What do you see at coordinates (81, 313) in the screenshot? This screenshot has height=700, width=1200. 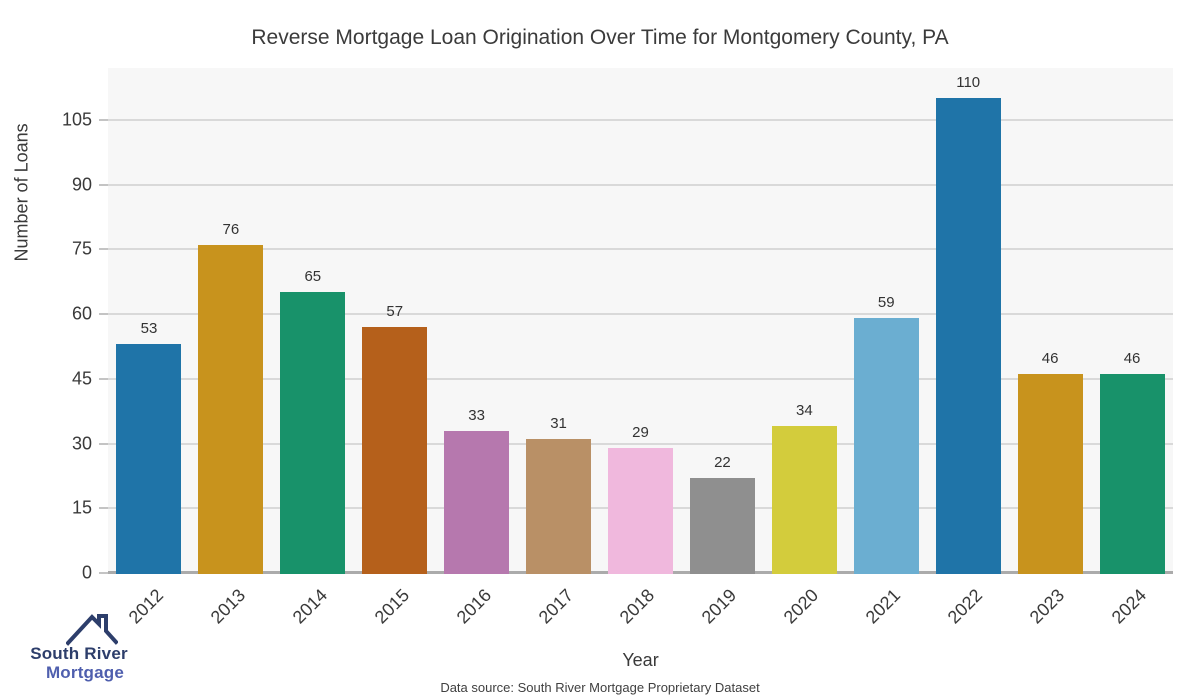 I see `y-tick-label-60: 60` at bounding box center [81, 313].